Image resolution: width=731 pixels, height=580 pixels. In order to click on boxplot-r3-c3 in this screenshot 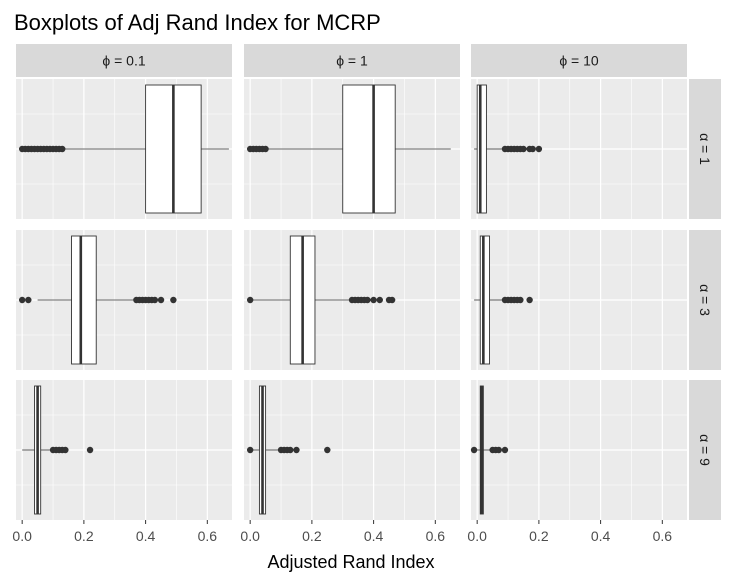, I will do `click(489, 450)`.